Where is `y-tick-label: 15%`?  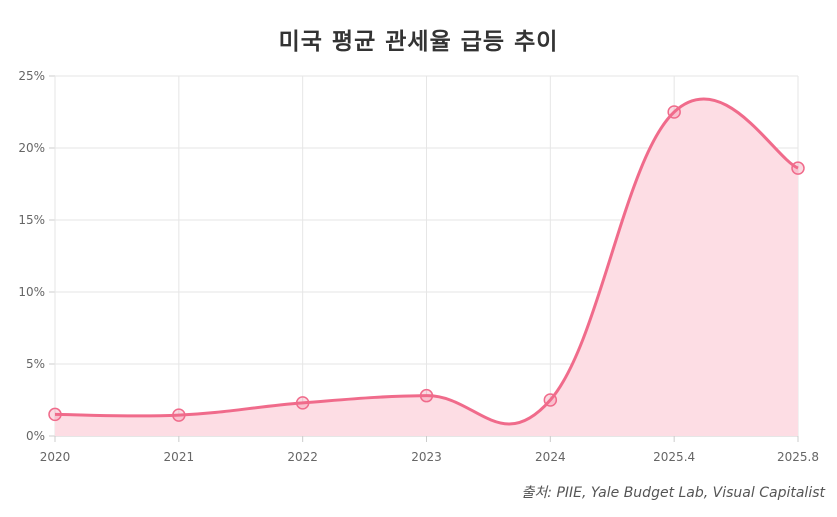 y-tick-label: 15% is located at coordinates (31, 220).